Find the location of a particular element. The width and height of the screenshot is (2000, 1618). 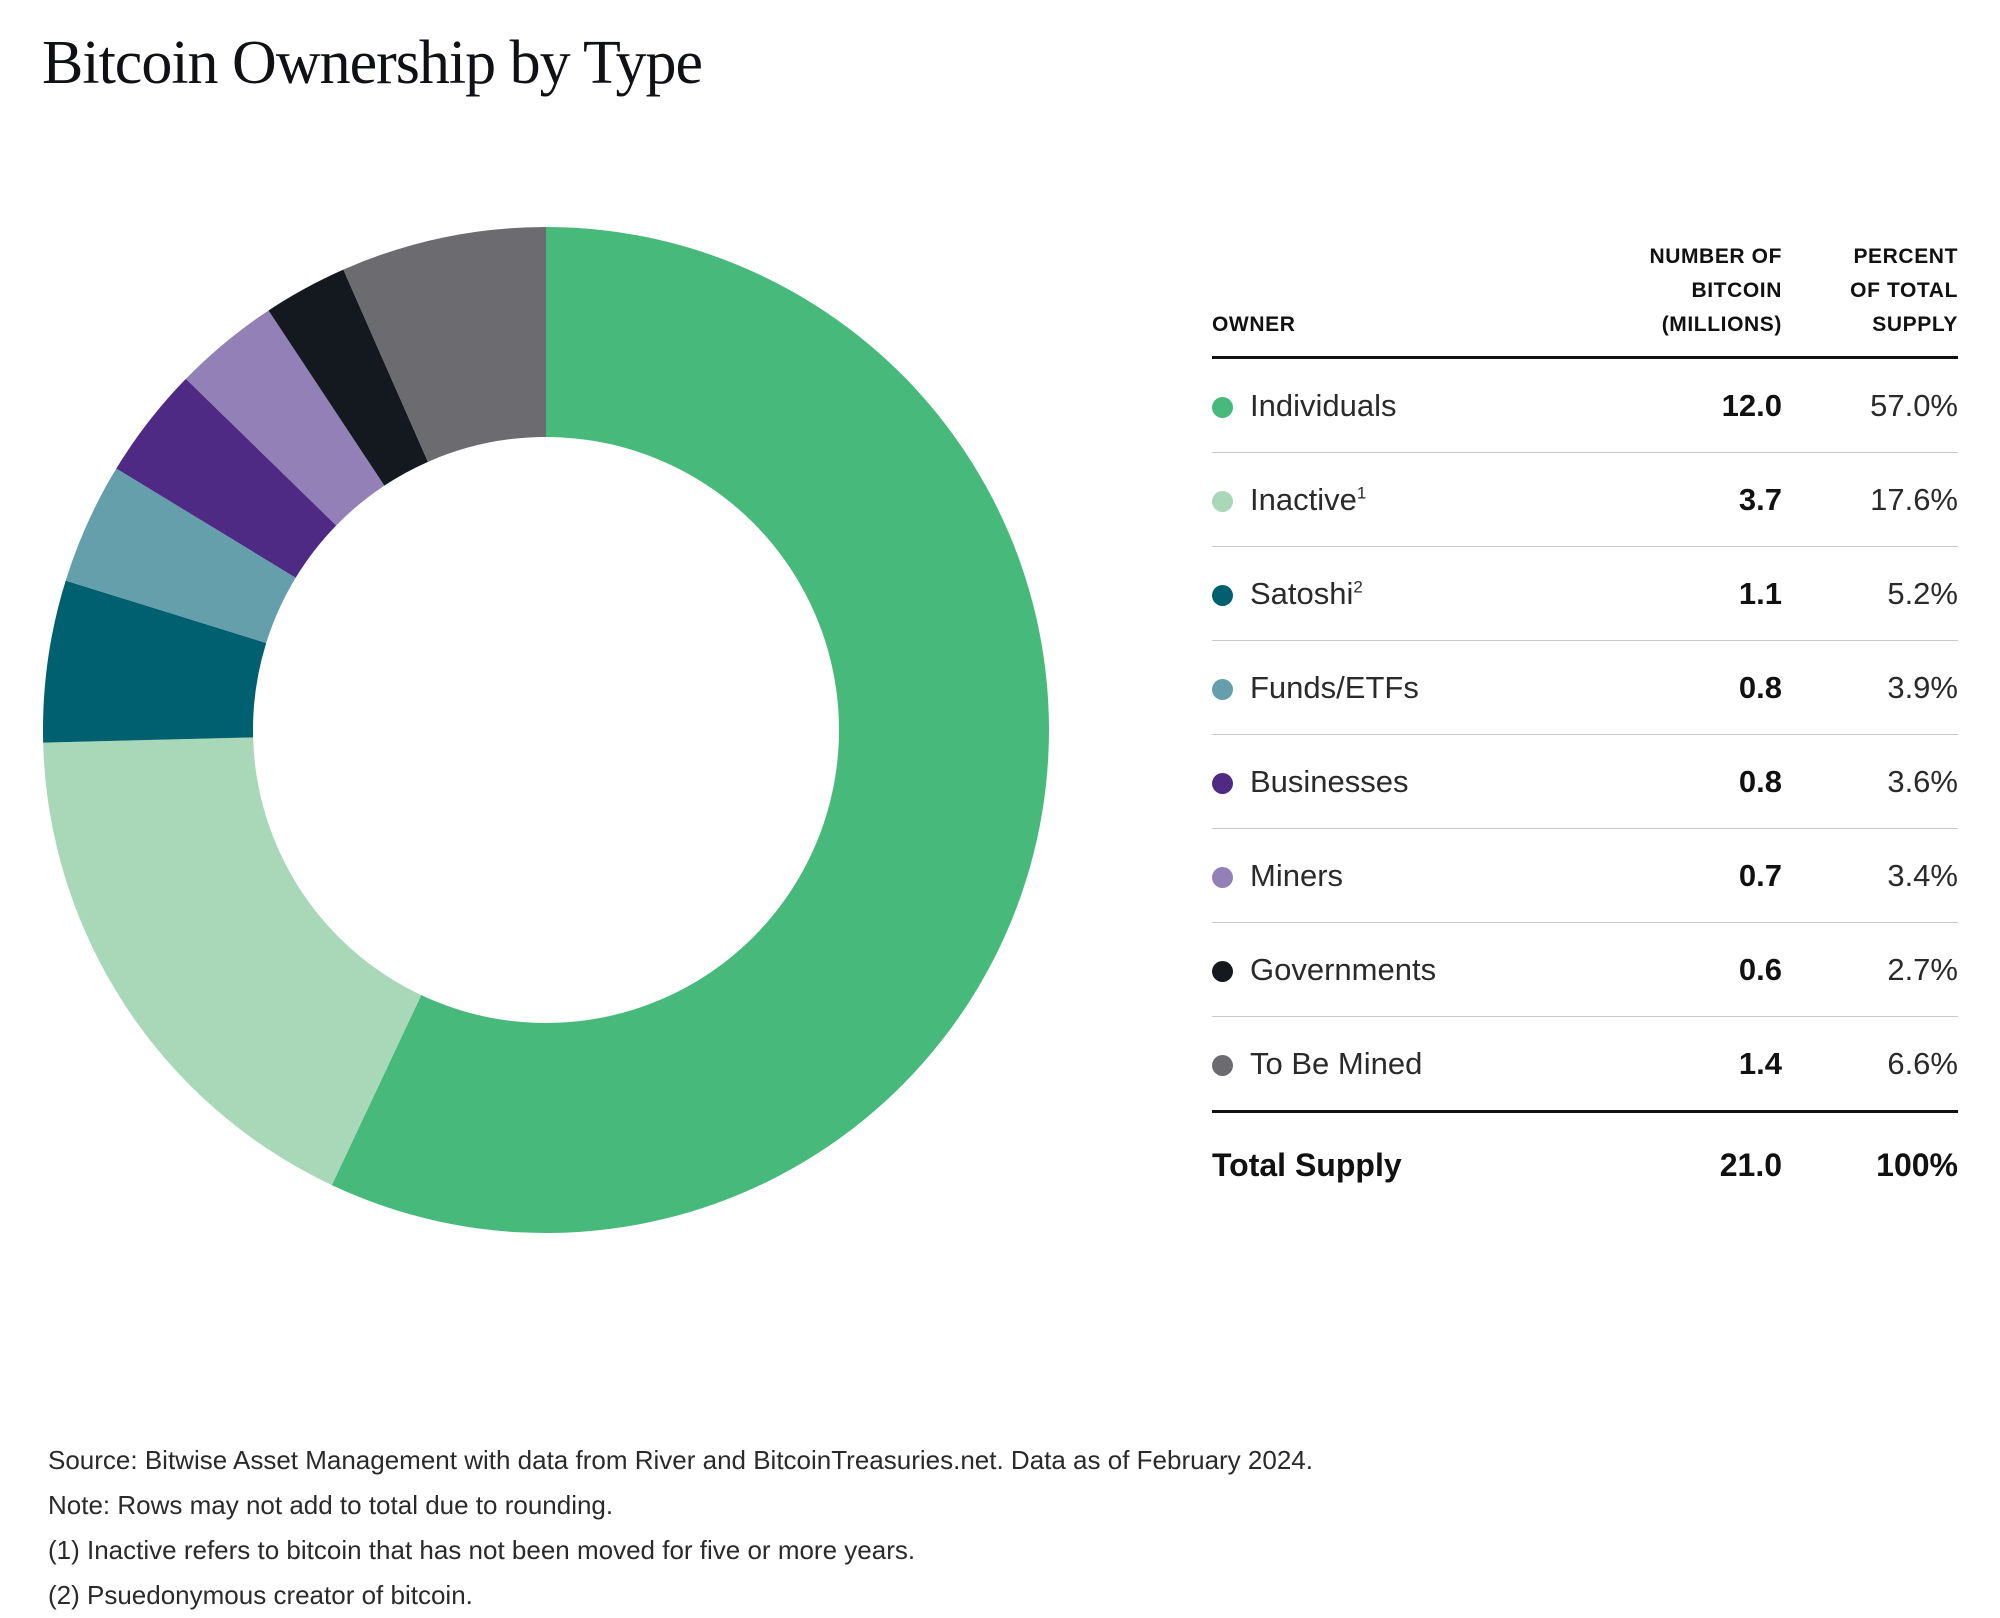

footnote-2: (2) Psuedonymous creator of bitcoin. is located at coordinates (260, 1595).